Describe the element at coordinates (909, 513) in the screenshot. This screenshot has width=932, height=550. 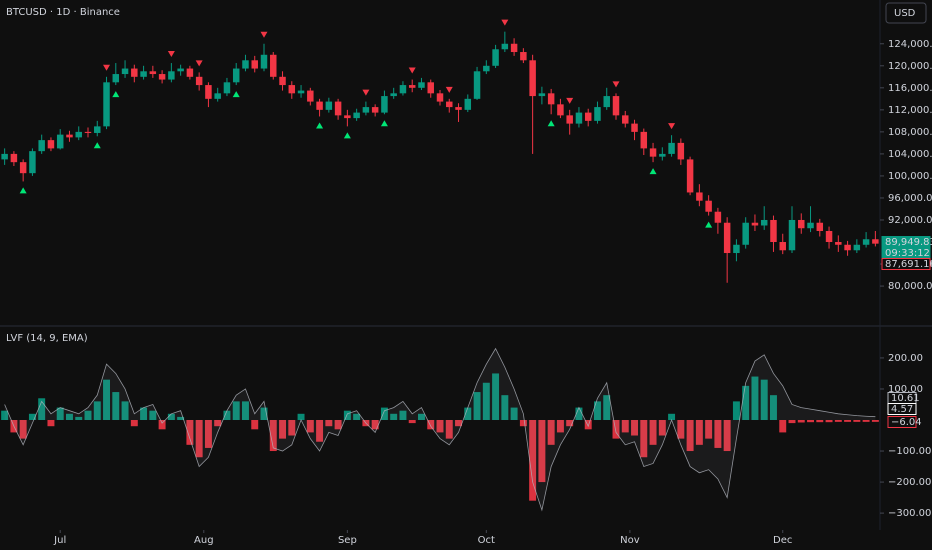
I see `y-tick-label: −300.00` at that location.